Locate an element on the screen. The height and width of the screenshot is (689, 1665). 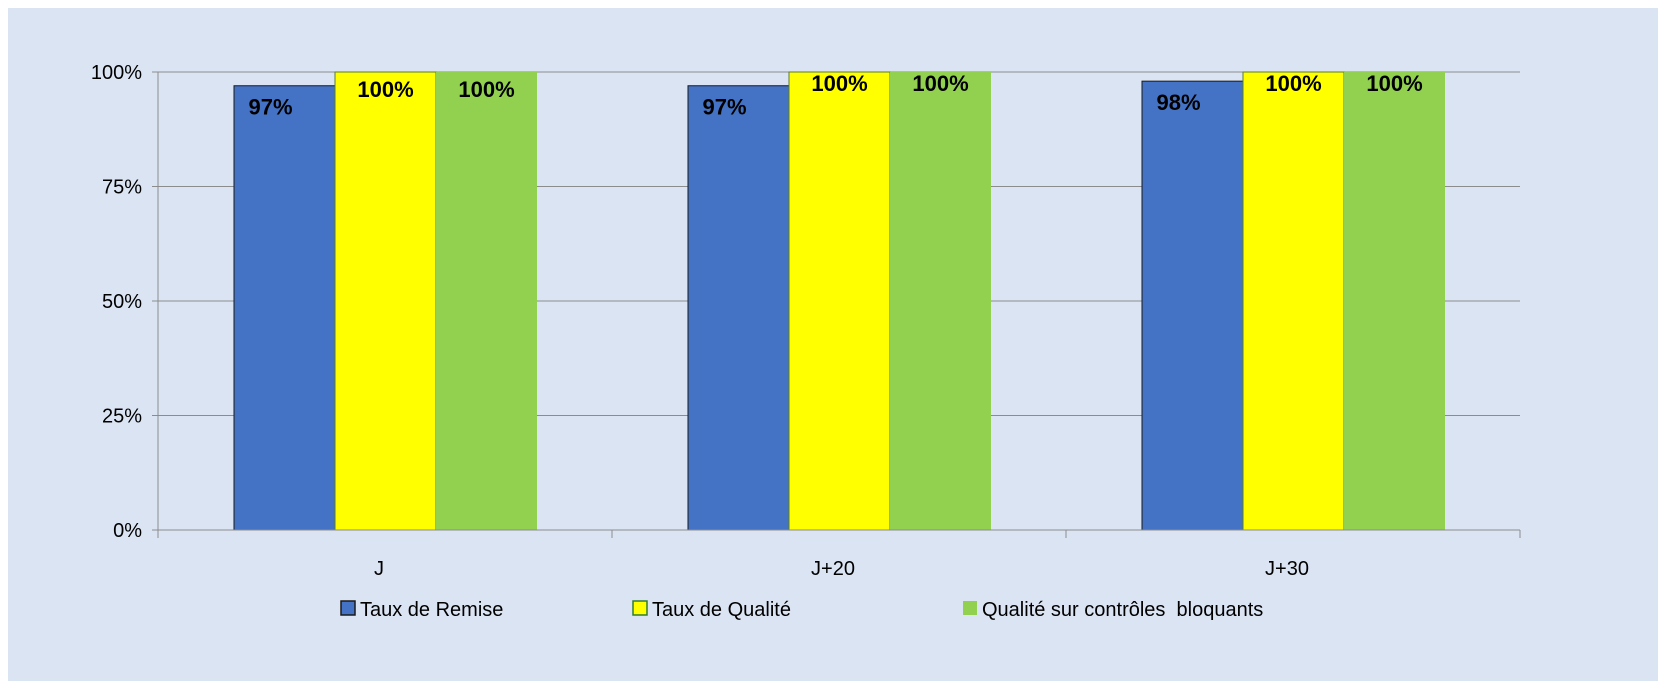
data-label: 98% is located at coordinates (1178, 102).